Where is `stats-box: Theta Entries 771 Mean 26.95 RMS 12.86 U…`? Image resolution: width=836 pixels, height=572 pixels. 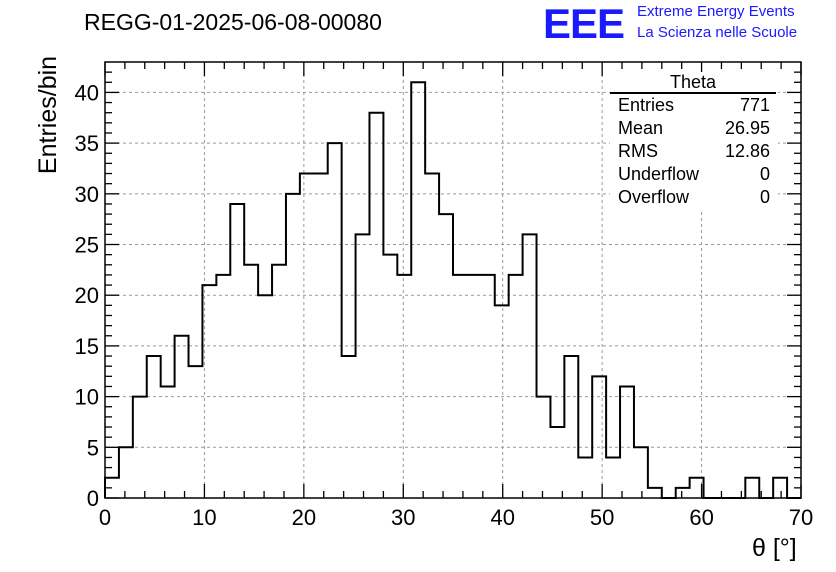
stats-box: Theta Entries 771 Mean 26.95 RMS 12.86 U… is located at coordinates (694, 140).